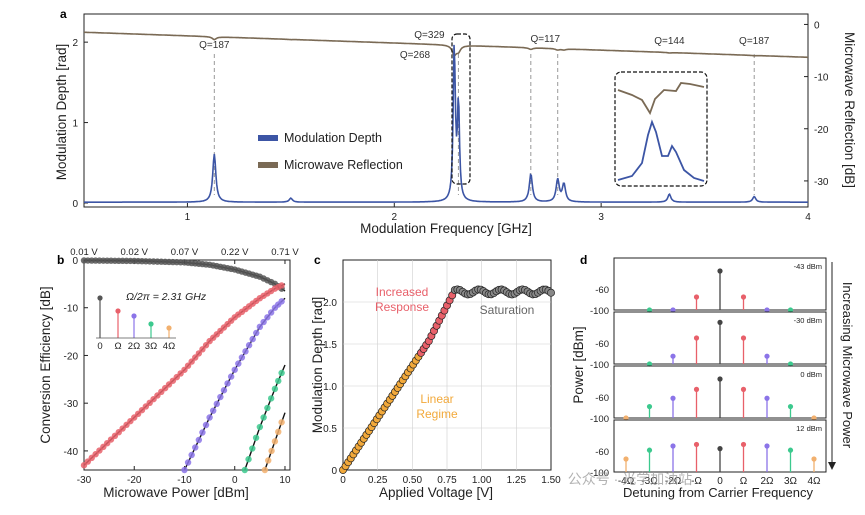  I want to click on a-xtick-label: 3, so click(601, 217).